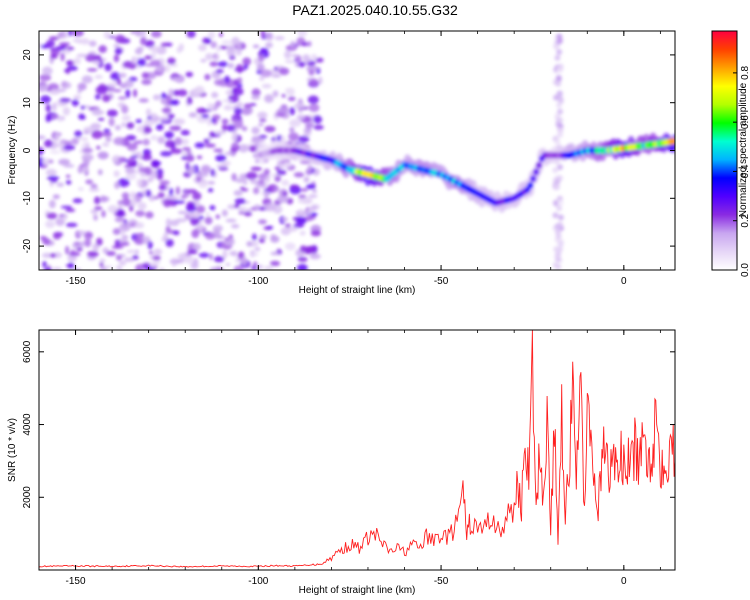 This screenshot has width=750, height=600. I want to click on chart-title: PAZ1.2025.040.10.55.G32, so click(375, 10).